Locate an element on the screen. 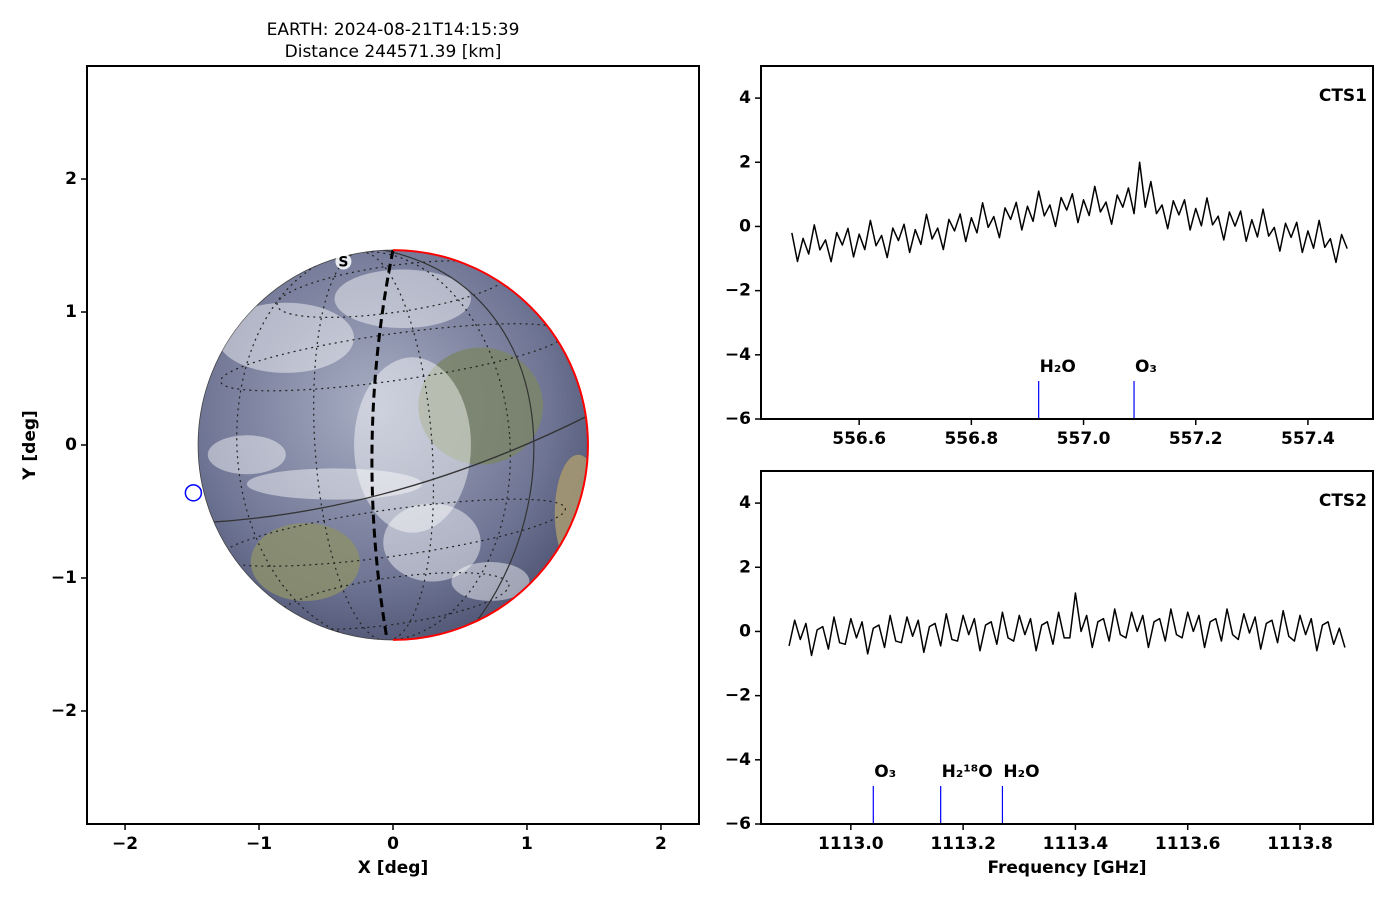 The height and width of the screenshot is (900, 1400). x-tick-label: 1113.0 is located at coordinates (851, 844).